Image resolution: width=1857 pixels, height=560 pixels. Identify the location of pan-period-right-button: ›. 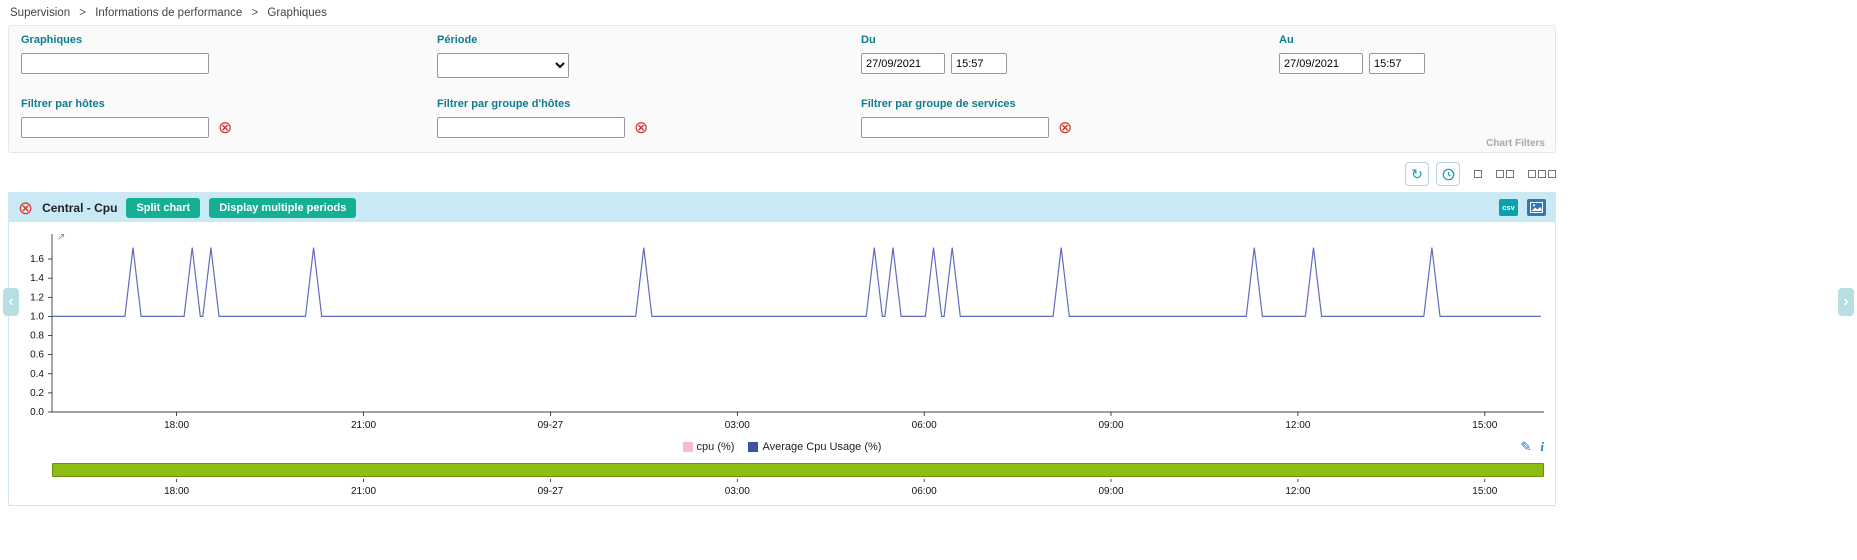
(1846, 302).